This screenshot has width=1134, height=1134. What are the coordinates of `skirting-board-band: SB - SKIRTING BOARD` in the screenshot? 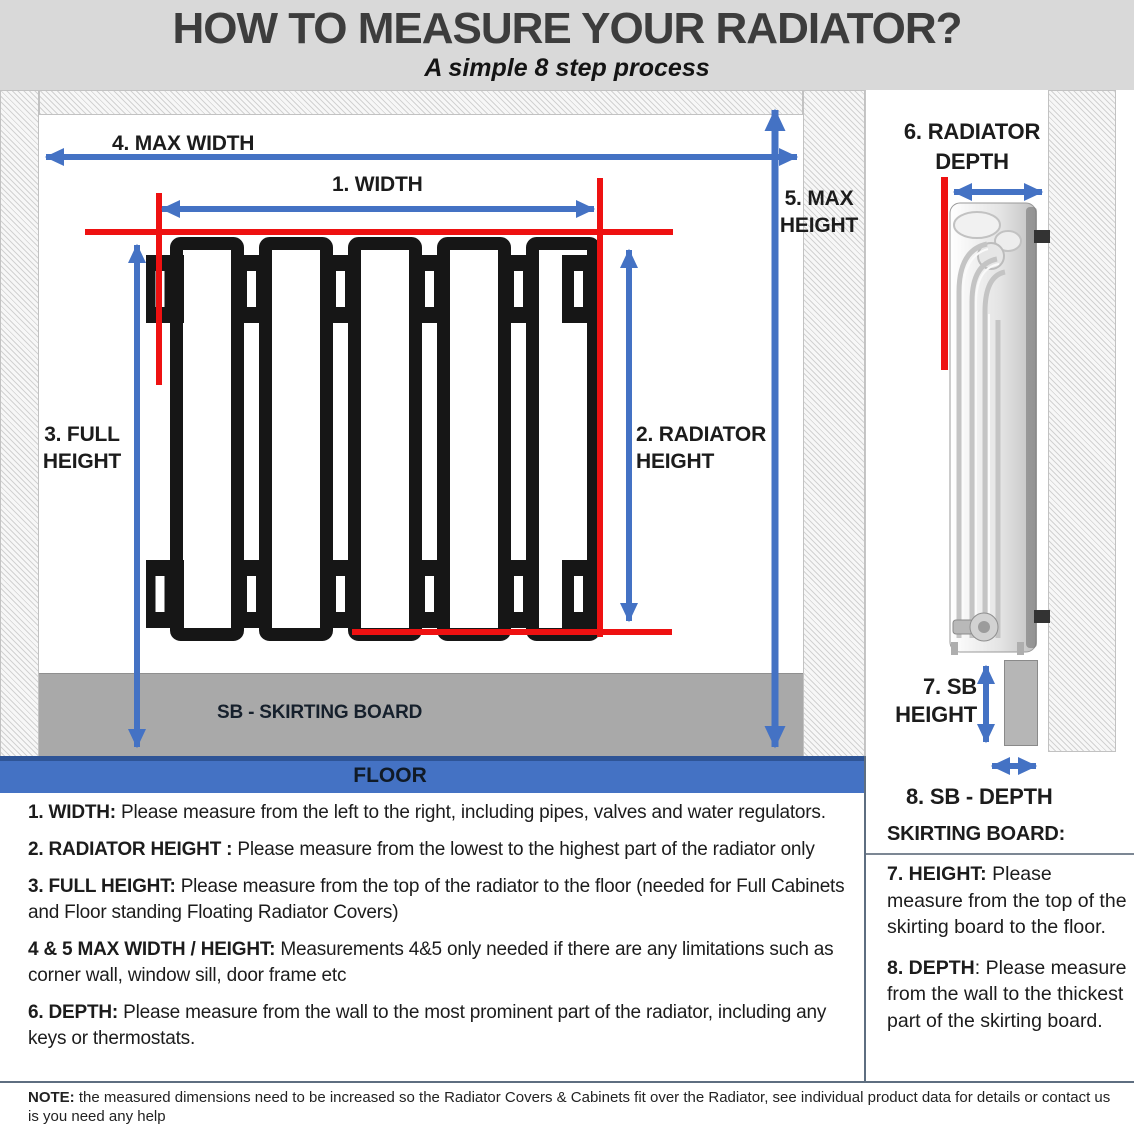 It's located at (421, 716).